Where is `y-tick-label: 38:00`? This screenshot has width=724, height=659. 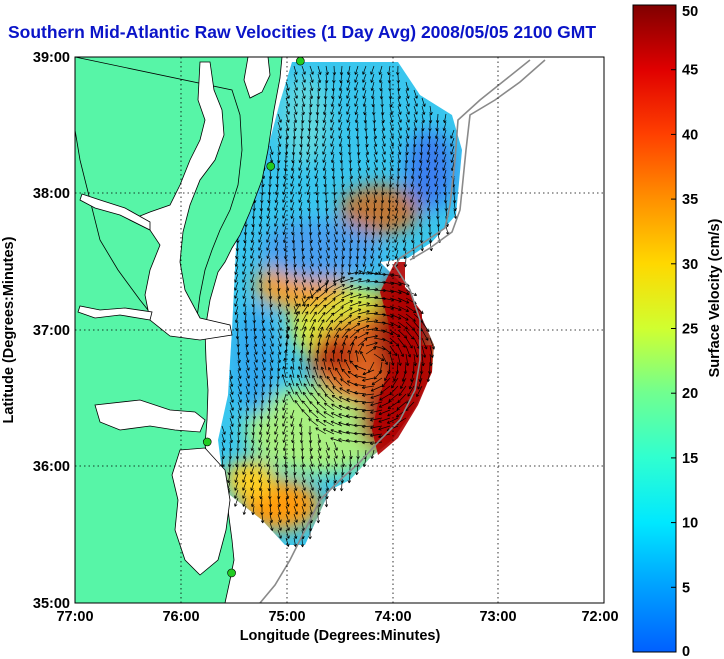 y-tick-label: 38:00 is located at coordinates (51, 194).